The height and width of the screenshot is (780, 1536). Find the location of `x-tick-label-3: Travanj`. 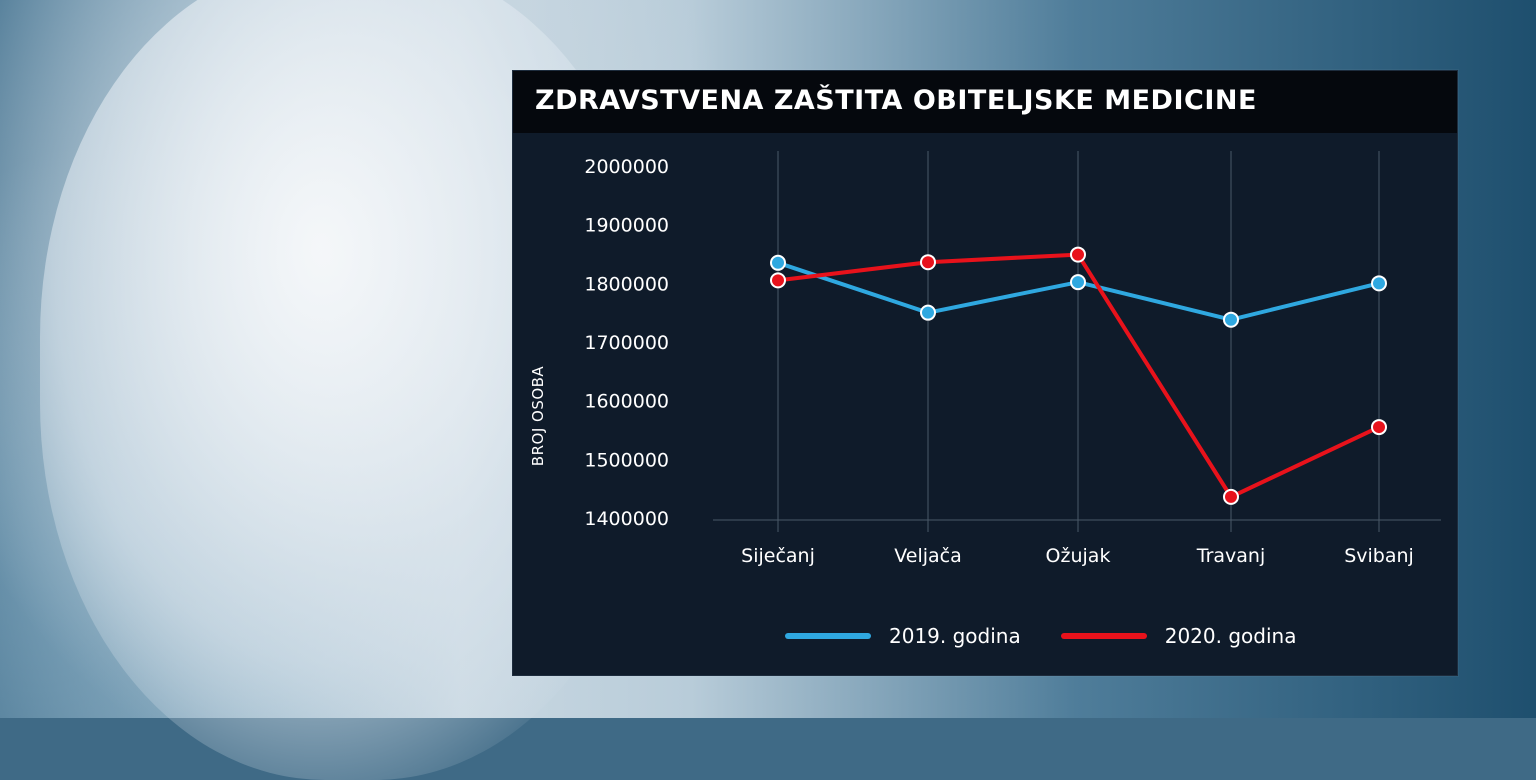

x-tick-label-3: Travanj is located at coordinates (1230, 556).